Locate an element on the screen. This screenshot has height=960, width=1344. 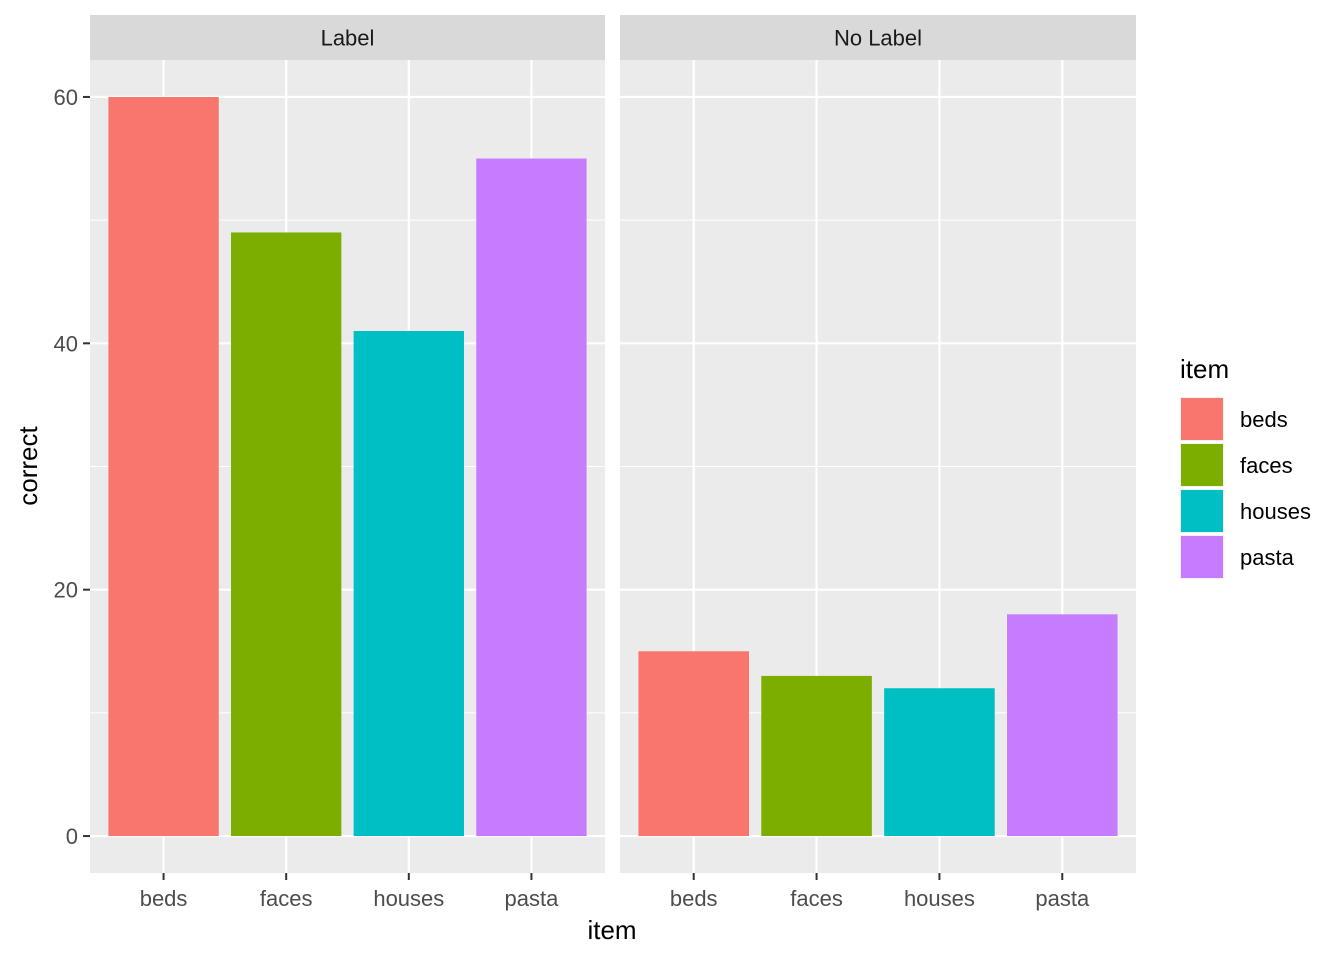
legend-swatch-houses is located at coordinates (1202, 511).